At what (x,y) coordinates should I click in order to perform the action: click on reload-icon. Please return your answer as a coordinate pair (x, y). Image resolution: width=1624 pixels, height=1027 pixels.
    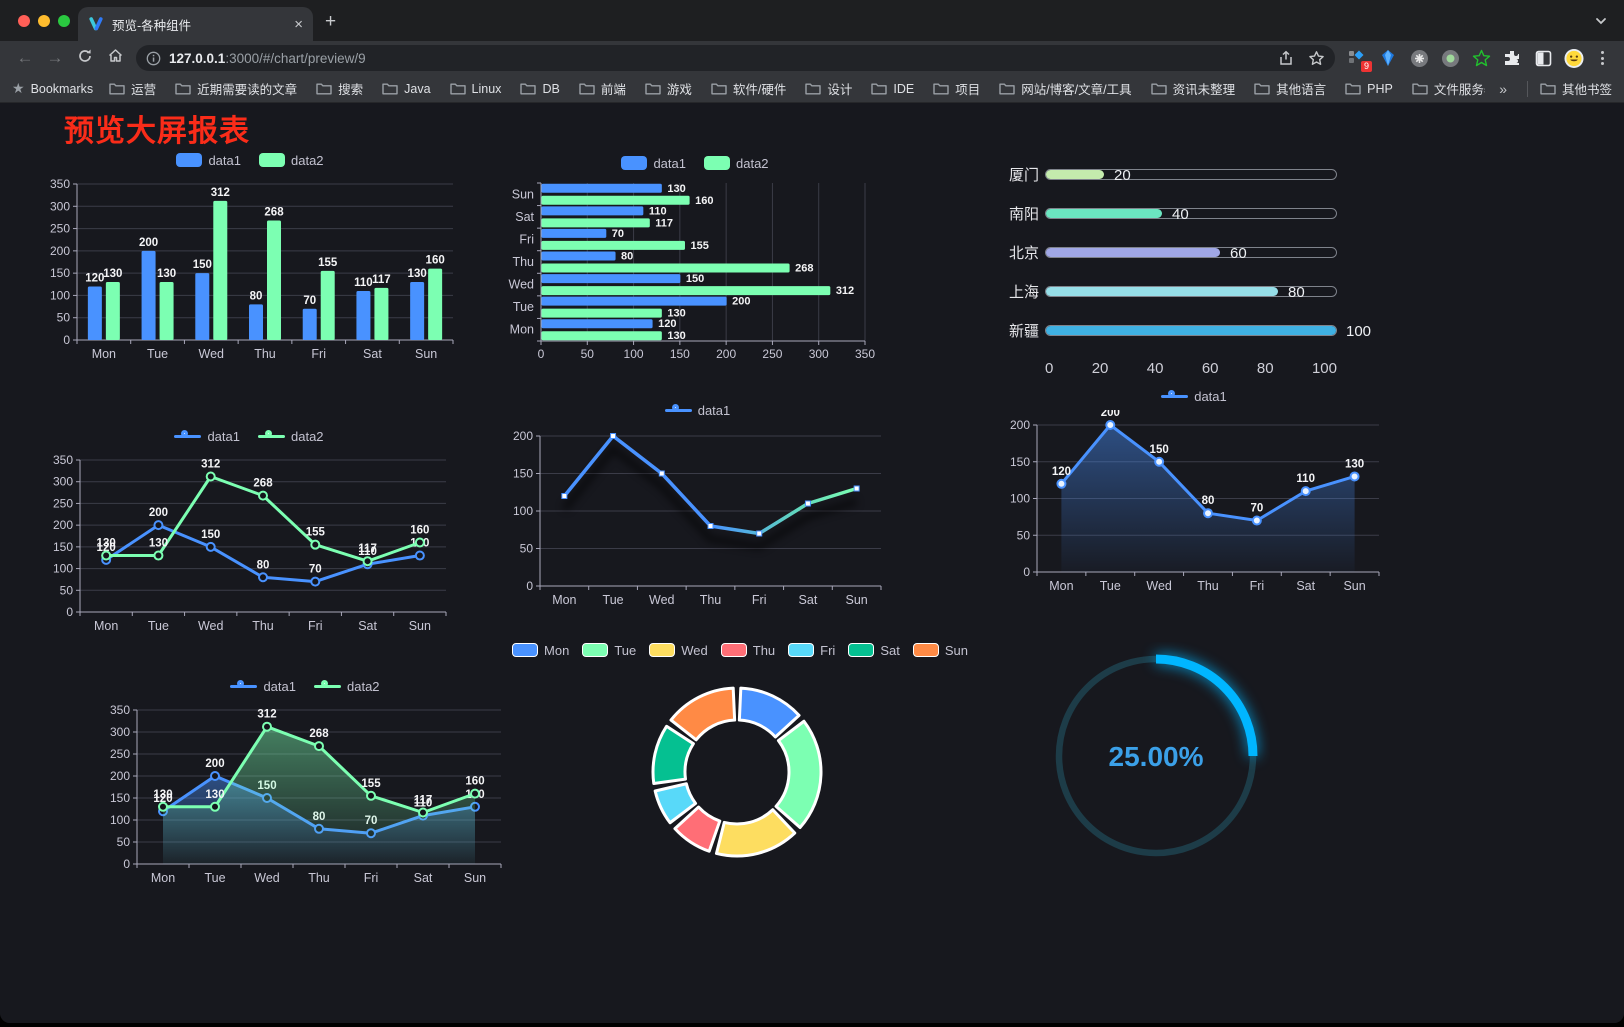
    Looking at the image, I should click on (85, 58).